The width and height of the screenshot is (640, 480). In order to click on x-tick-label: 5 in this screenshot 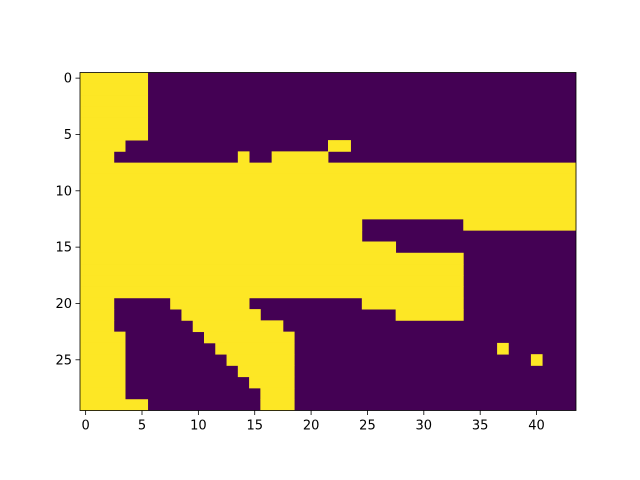, I will do `click(142, 426)`.